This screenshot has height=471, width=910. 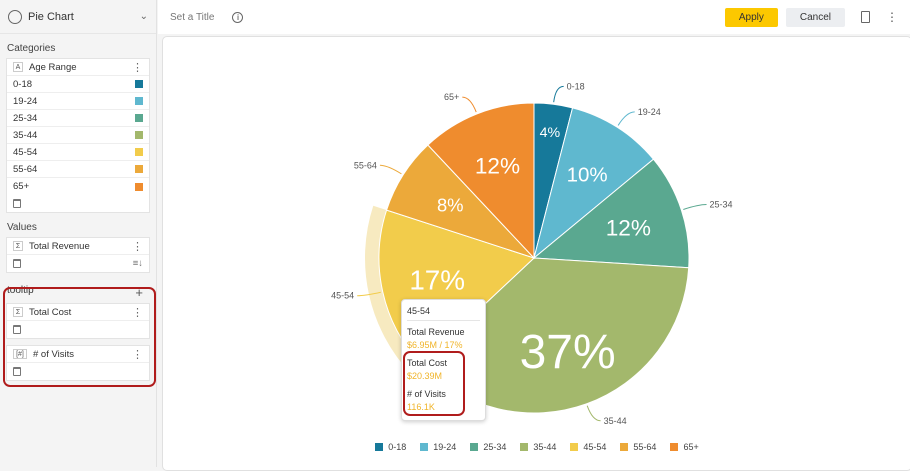 What do you see at coordinates (25, 169) in the screenshot?
I see `category-label: 55-64` at bounding box center [25, 169].